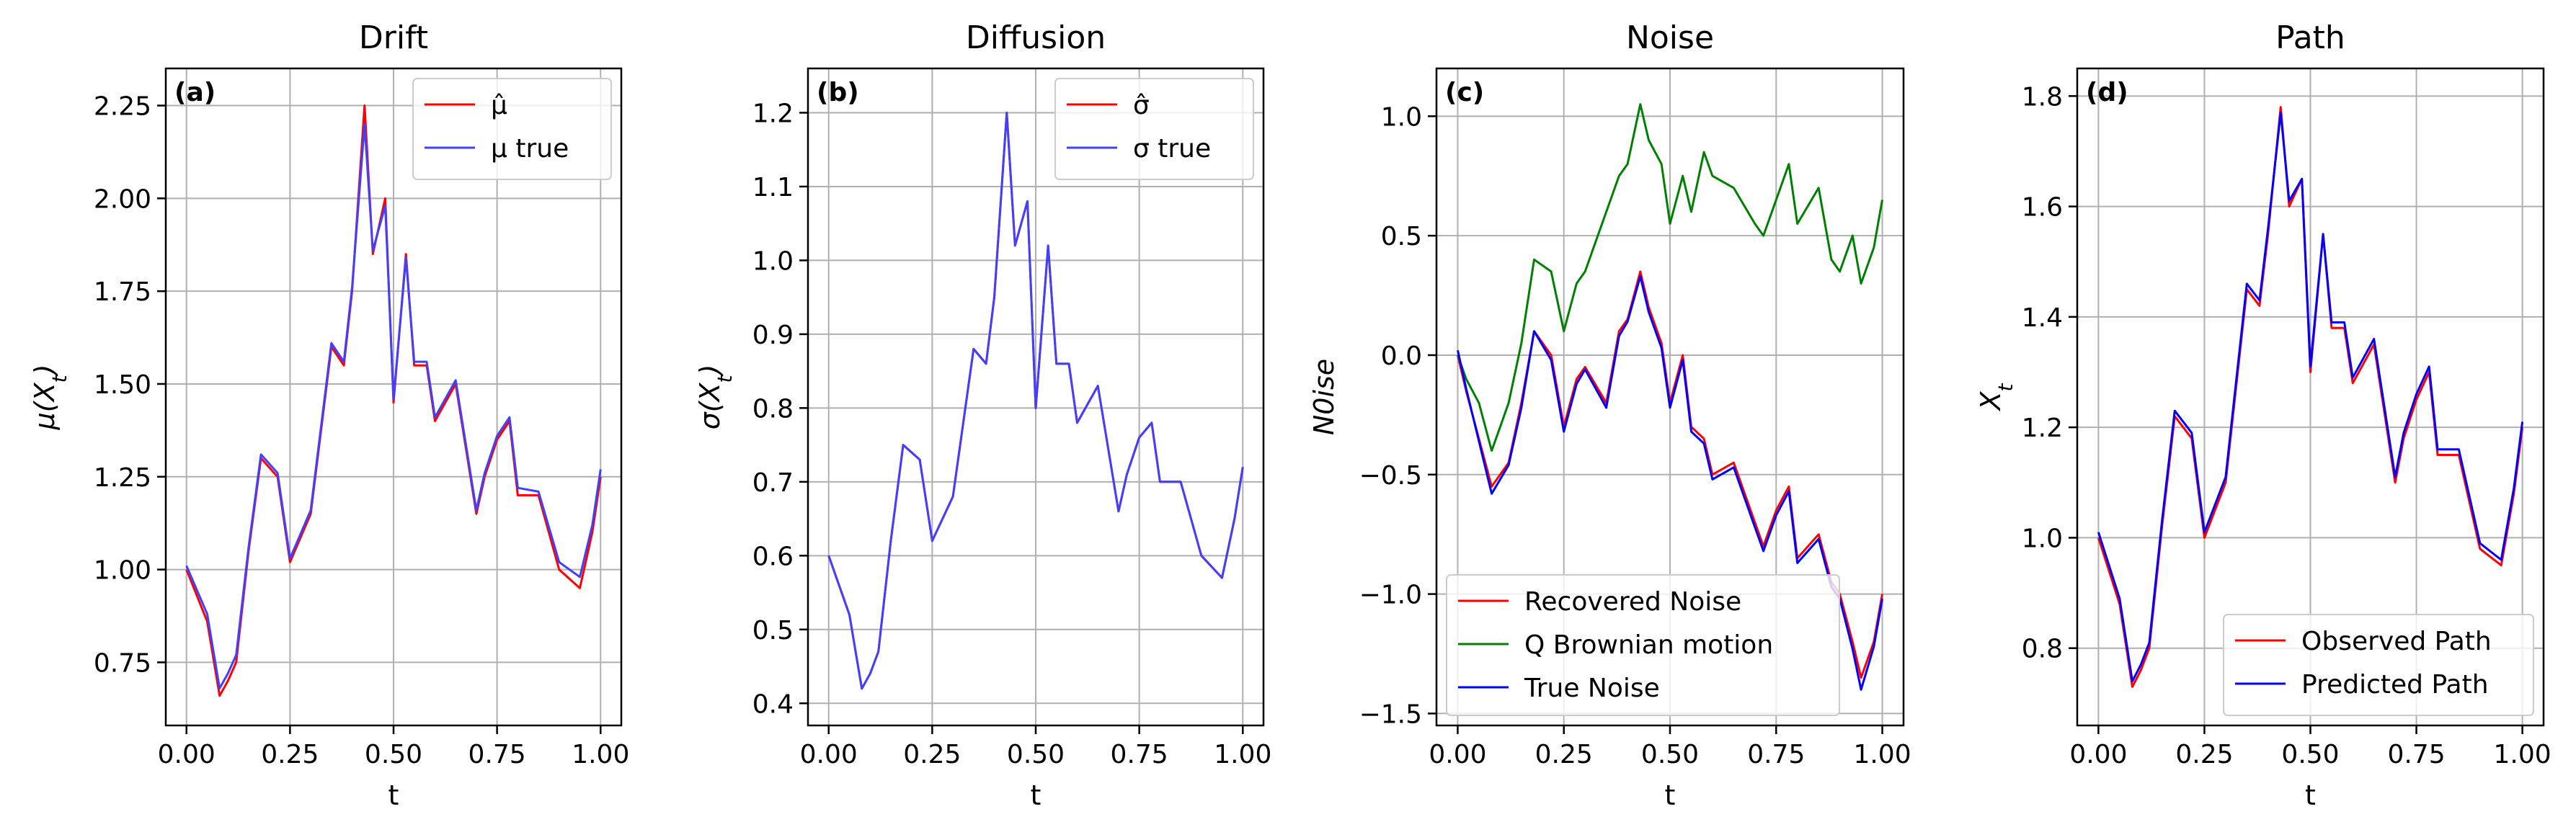  I want to click on legend-entry: μ true, so click(530, 149).